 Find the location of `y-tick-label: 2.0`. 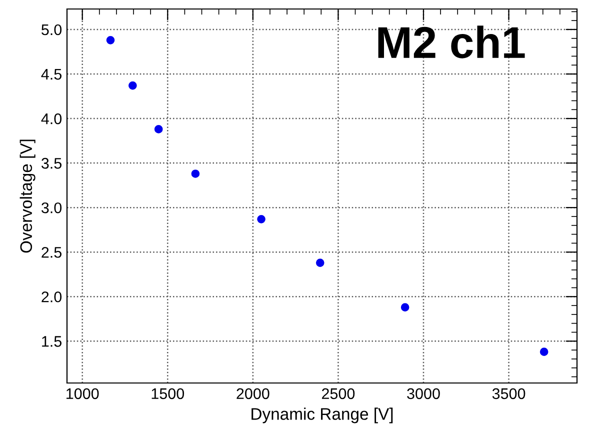

y-tick-label: 2.0 is located at coordinates (52, 296).